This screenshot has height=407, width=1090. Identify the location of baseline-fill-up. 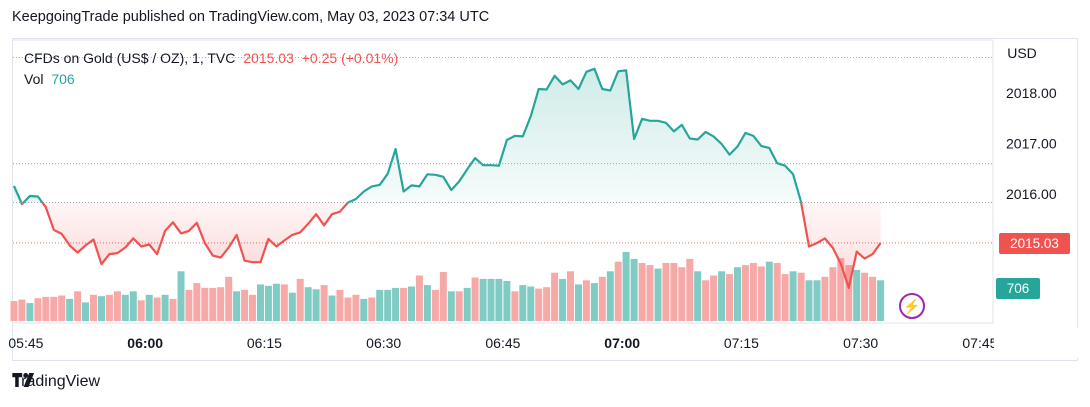
(574, 135).